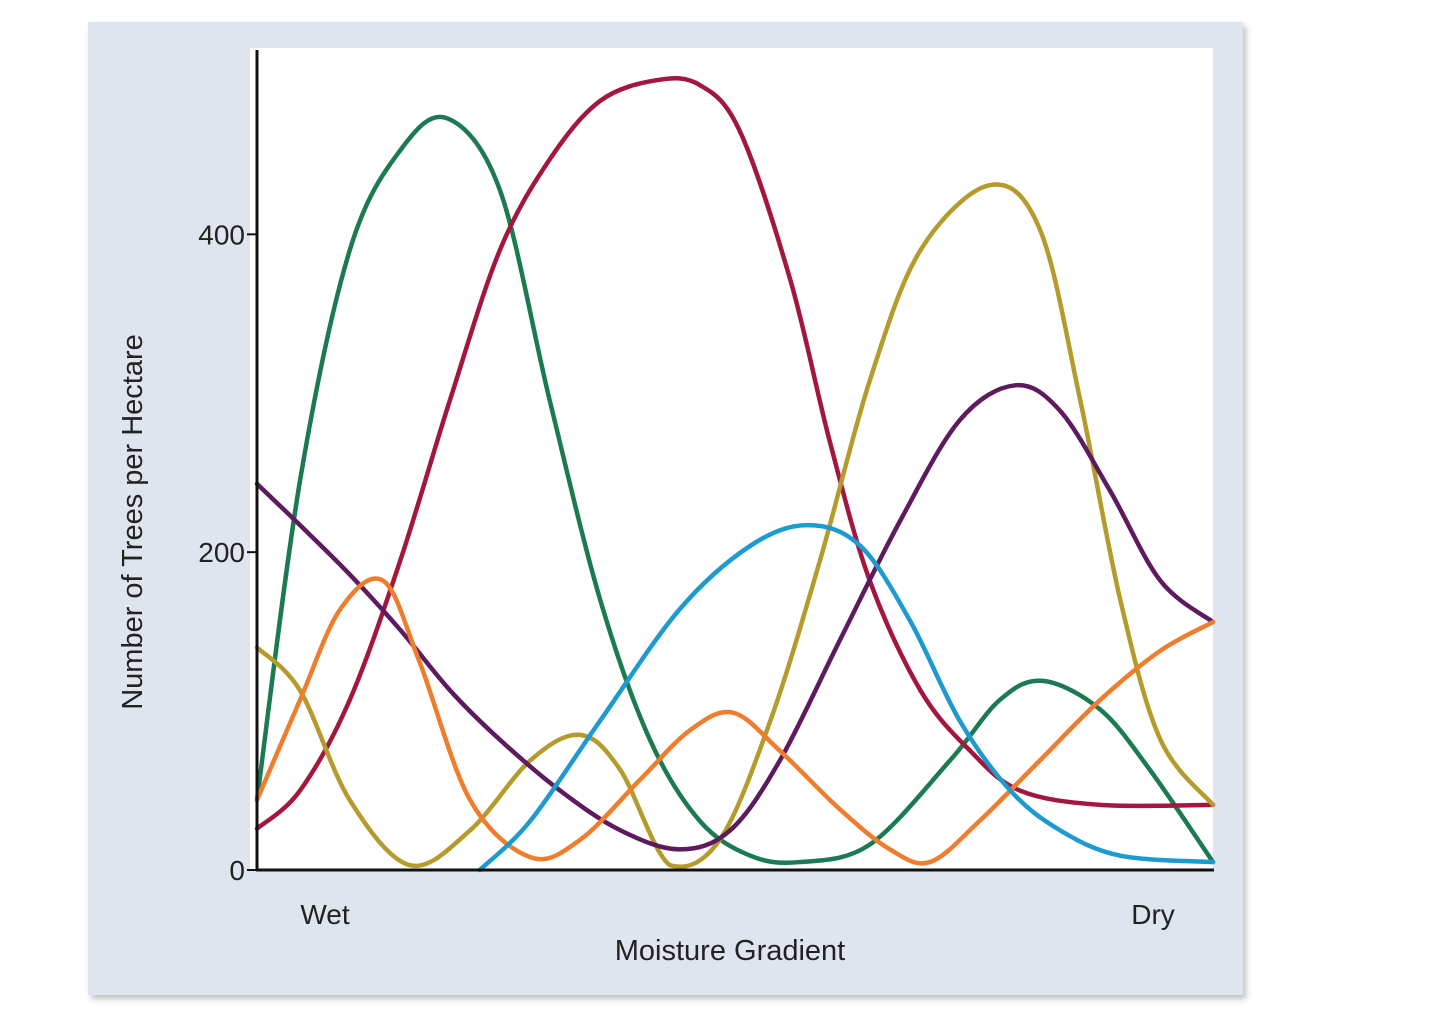 The width and height of the screenshot is (1440, 1016). Describe the element at coordinates (221, 552) in the screenshot. I see `y-tick-label: 200` at that location.